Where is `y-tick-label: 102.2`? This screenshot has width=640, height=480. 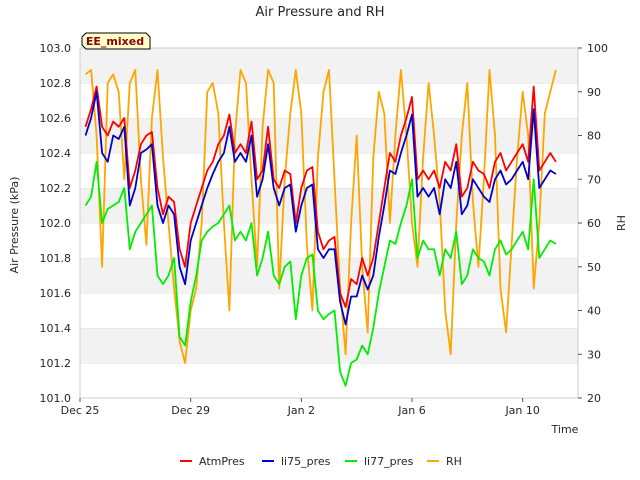 y-tick-label: 102.2 is located at coordinates (56, 188).